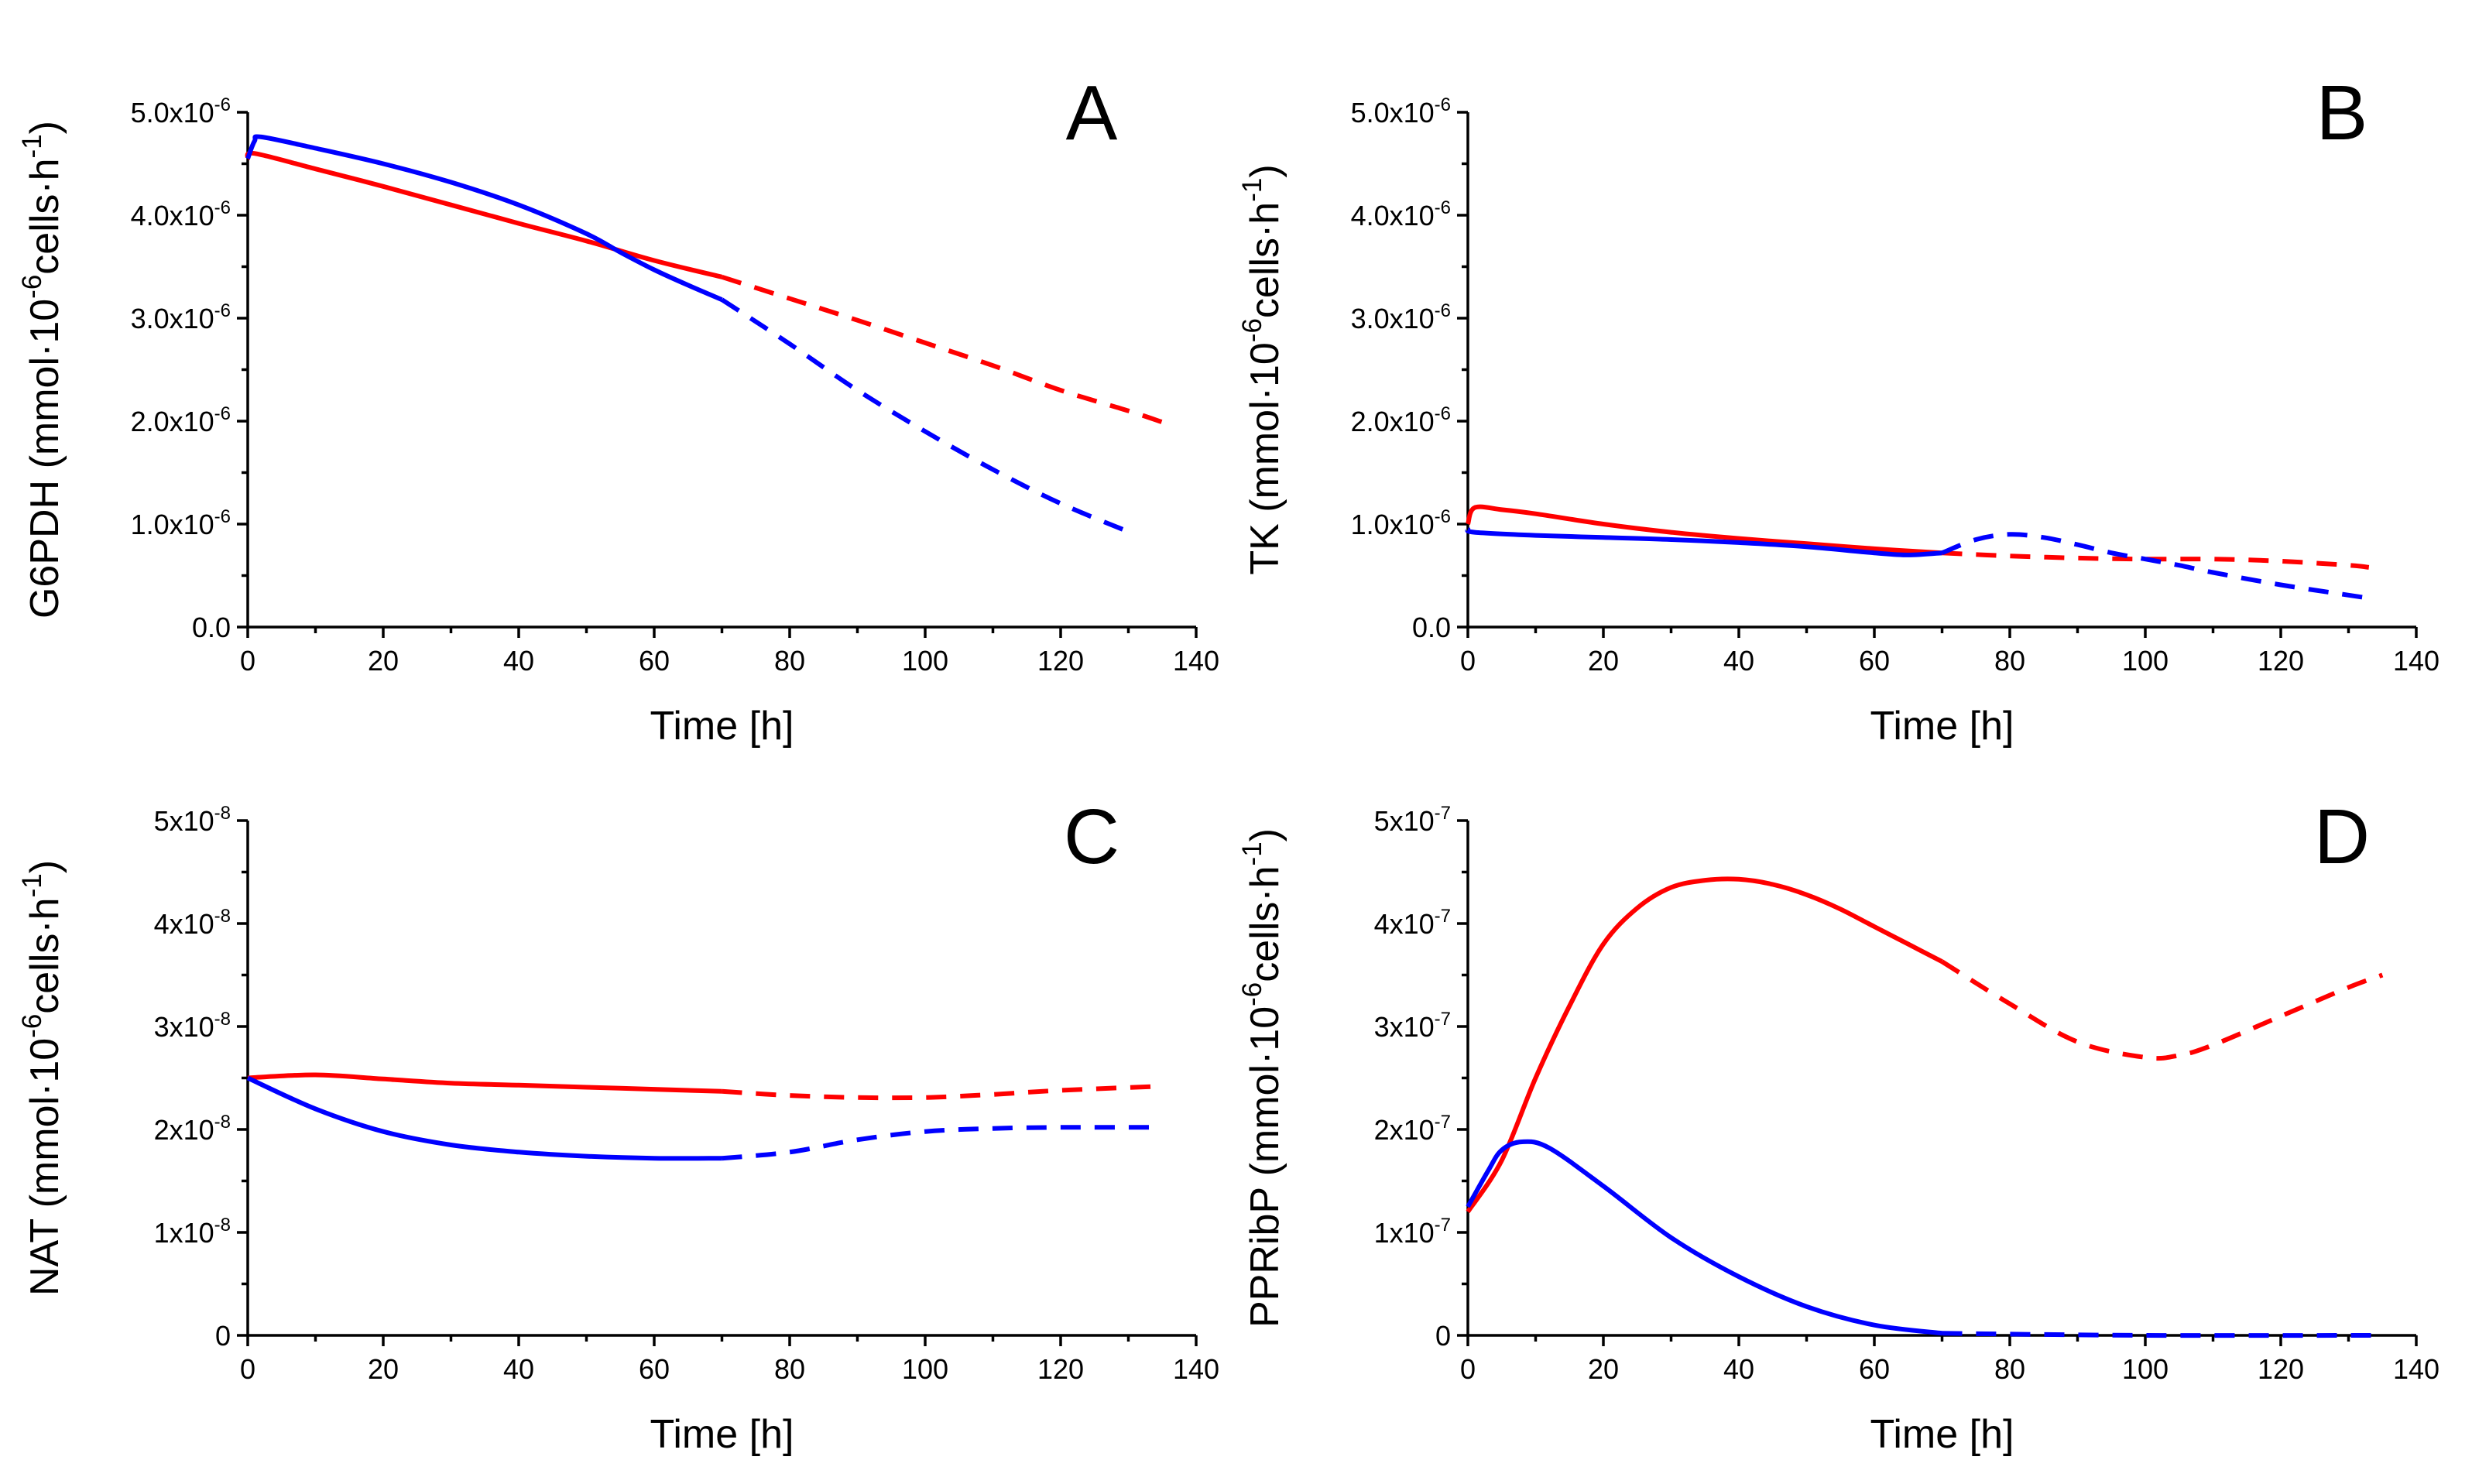 This screenshot has height=1484, width=2472. Describe the element at coordinates (192, 923) in the screenshot. I see `y-tick-label: 4x10⁻⁸` at that location.